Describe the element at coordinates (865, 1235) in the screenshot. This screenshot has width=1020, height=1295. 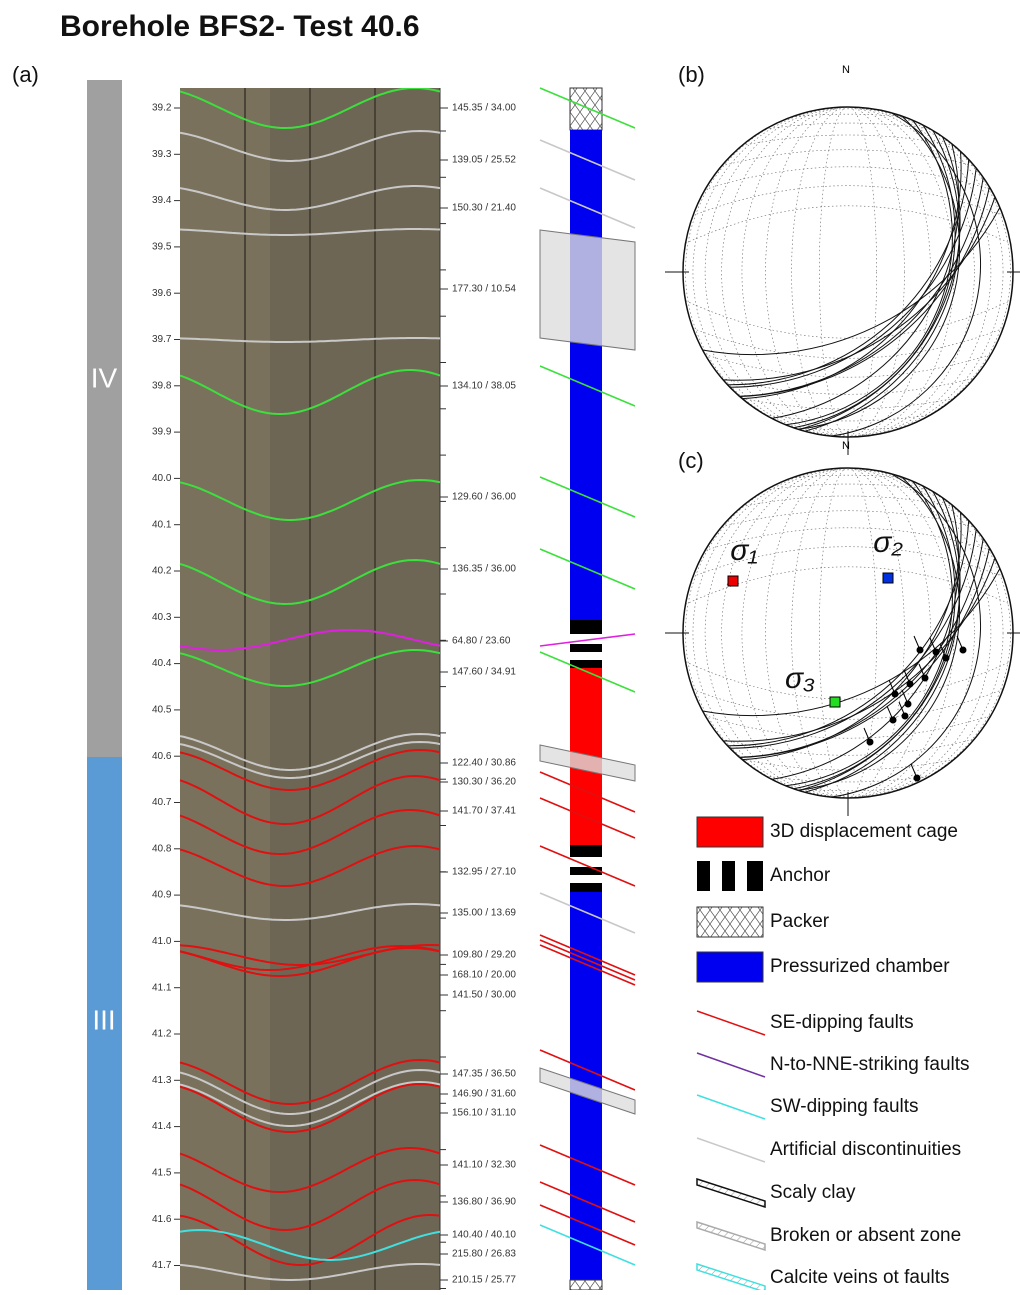
I see `legend-label: Broken or absent zone` at that location.